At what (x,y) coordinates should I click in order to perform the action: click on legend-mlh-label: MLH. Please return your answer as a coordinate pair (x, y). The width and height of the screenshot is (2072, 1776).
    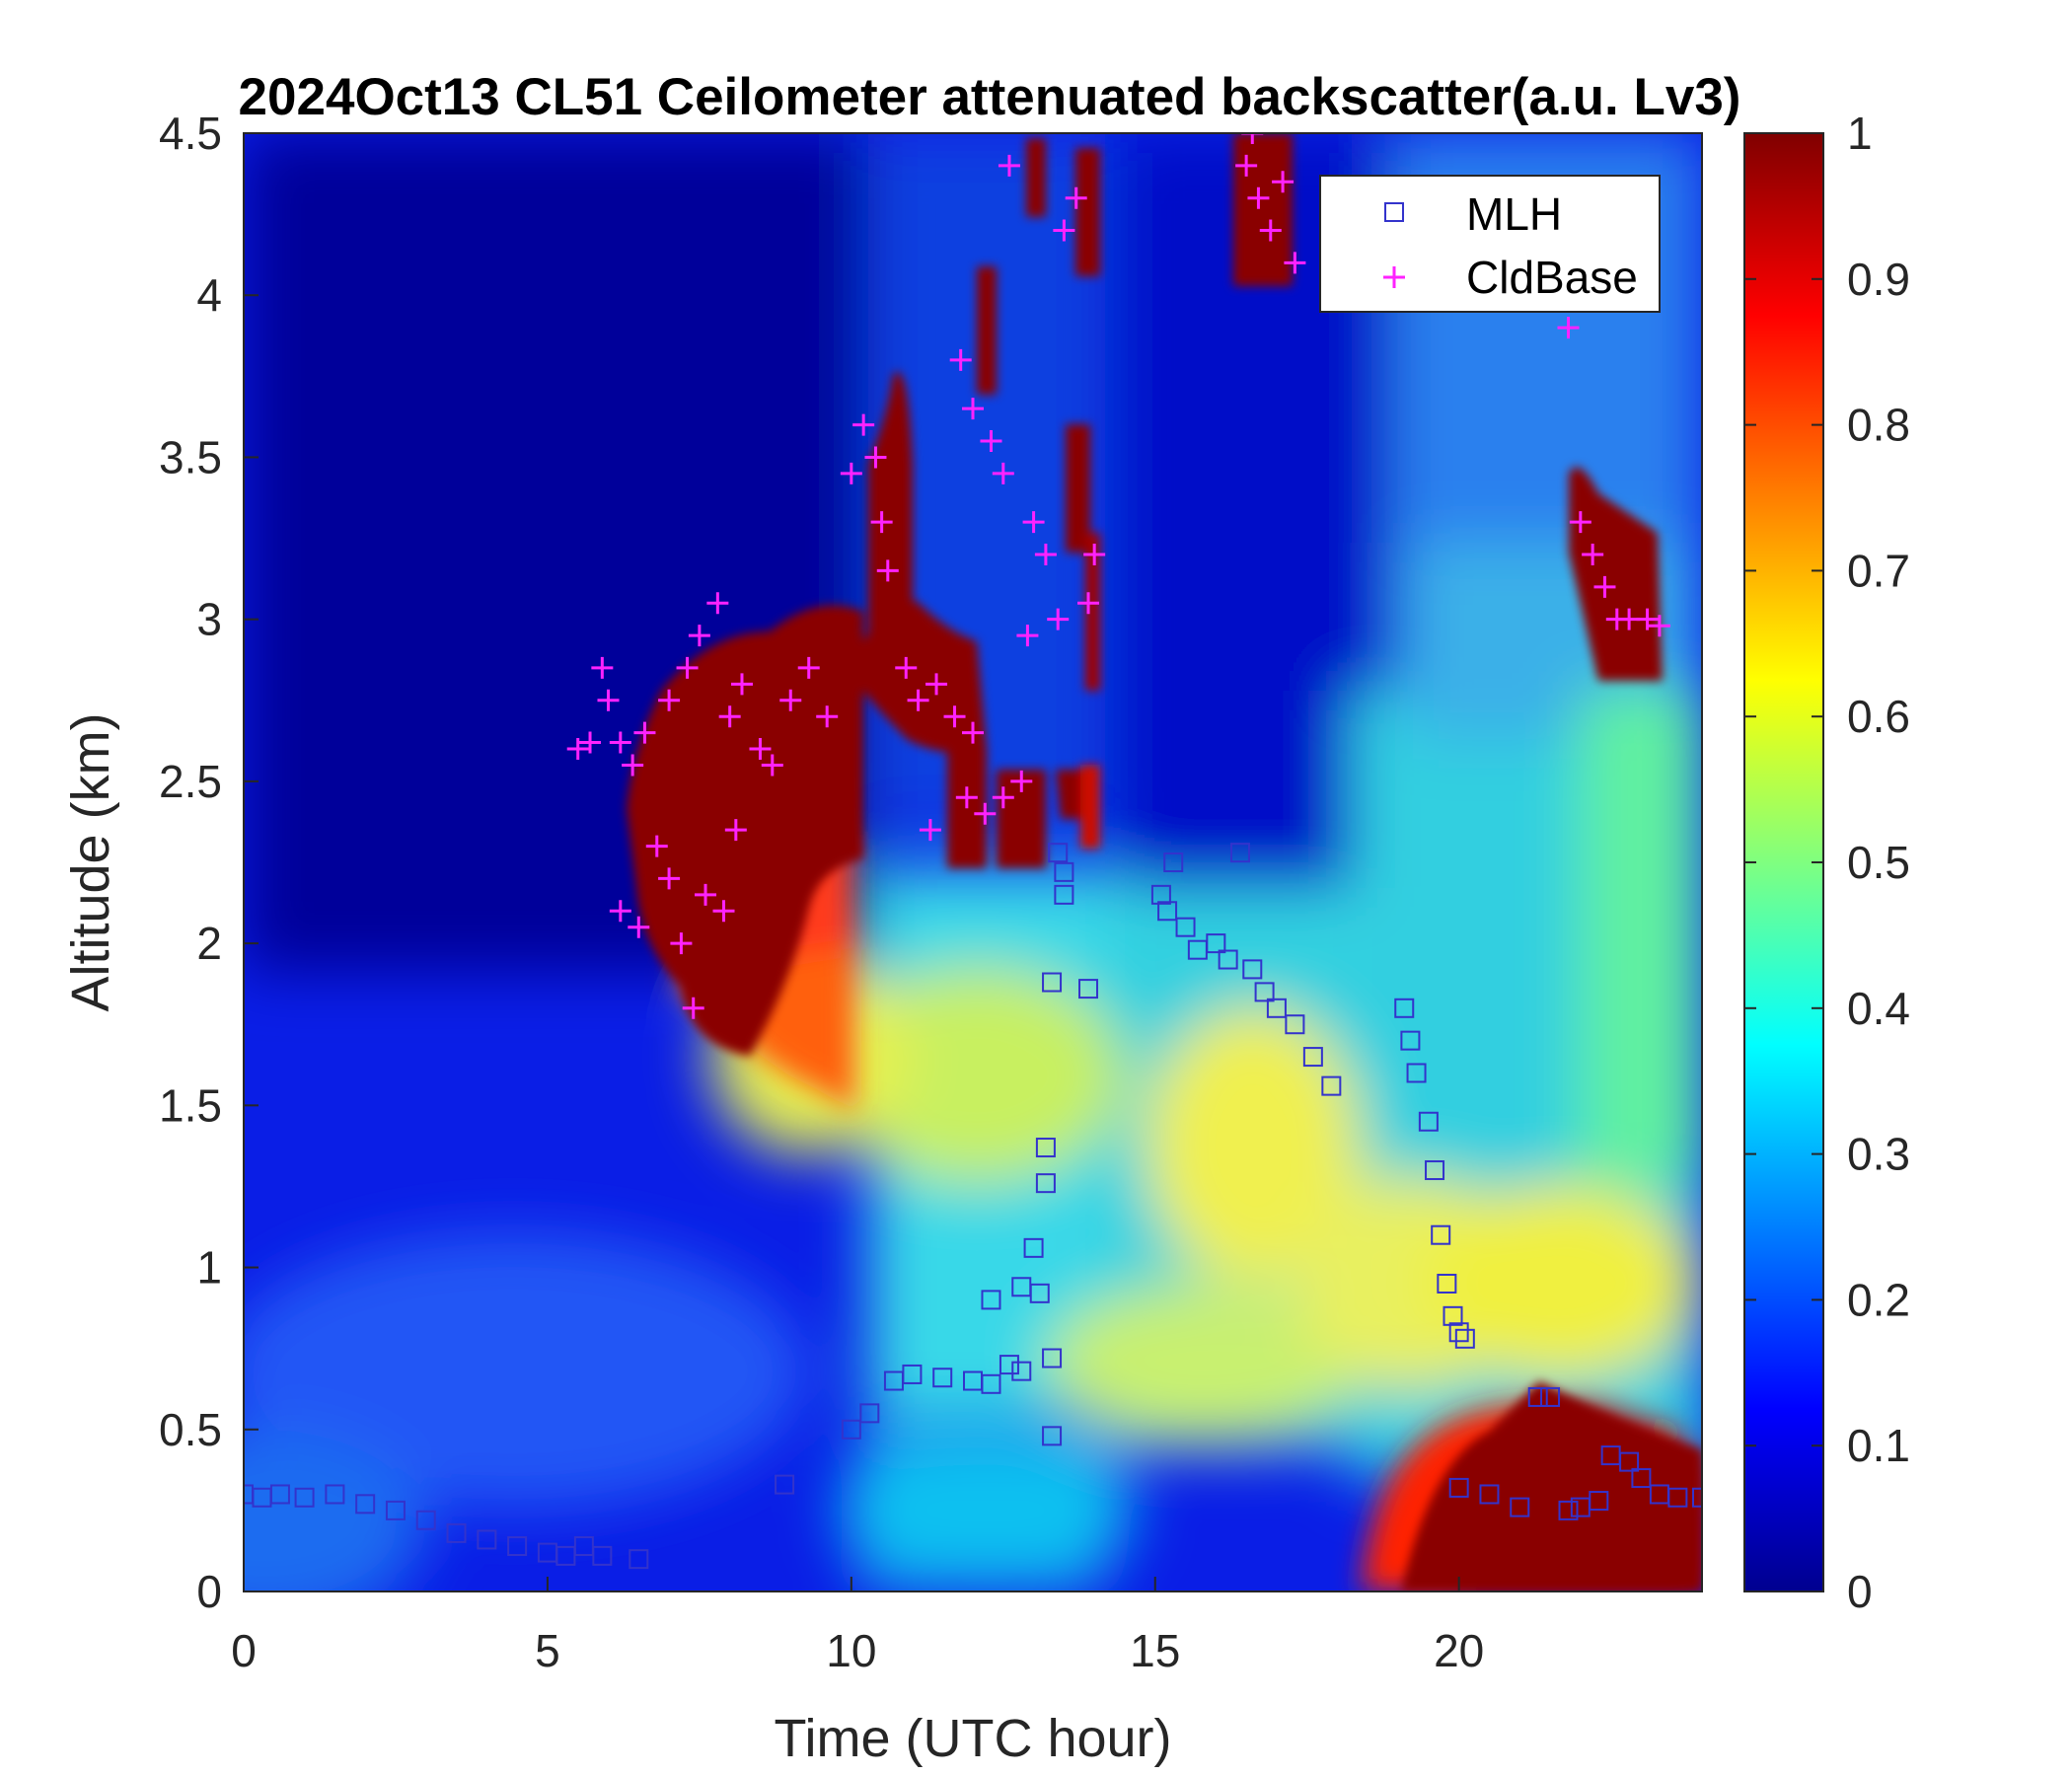
    Looking at the image, I should click on (1514, 214).